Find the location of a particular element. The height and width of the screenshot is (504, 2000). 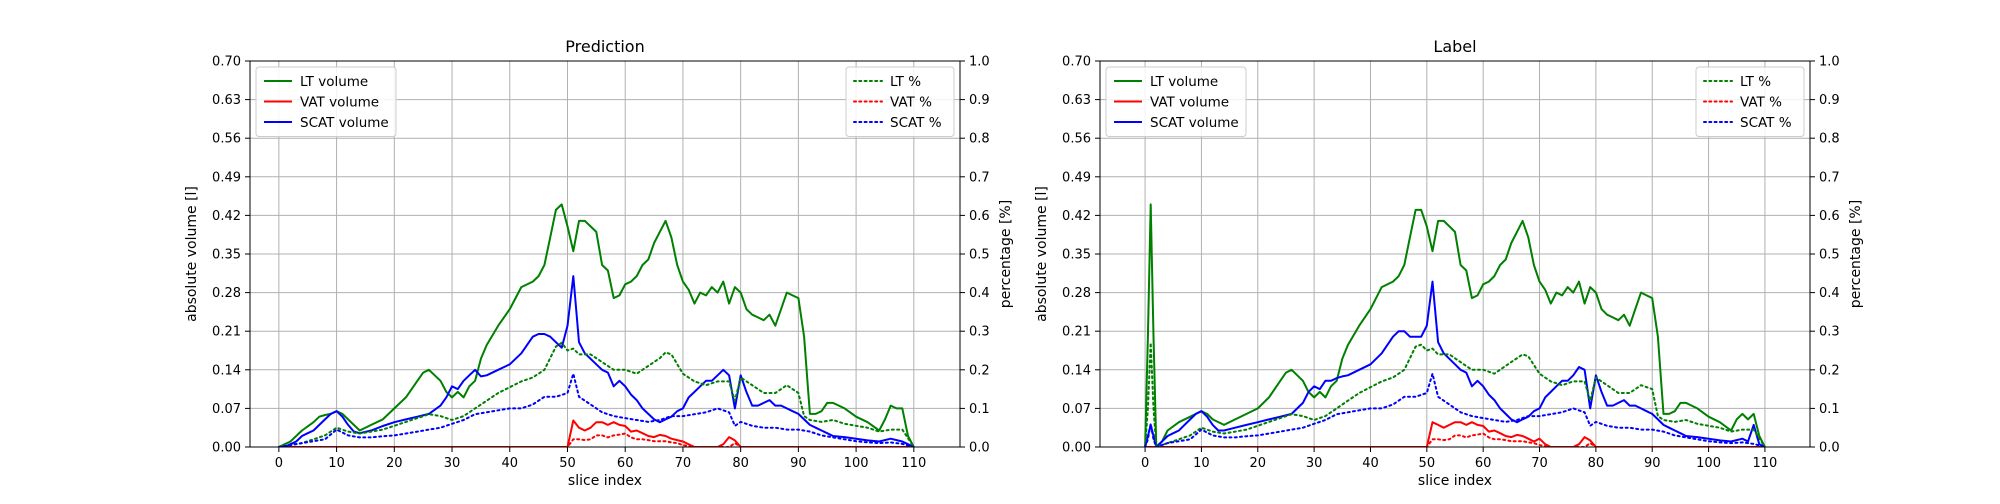

y2-tick-label: 0.8 is located at coordinates (1829, 139).